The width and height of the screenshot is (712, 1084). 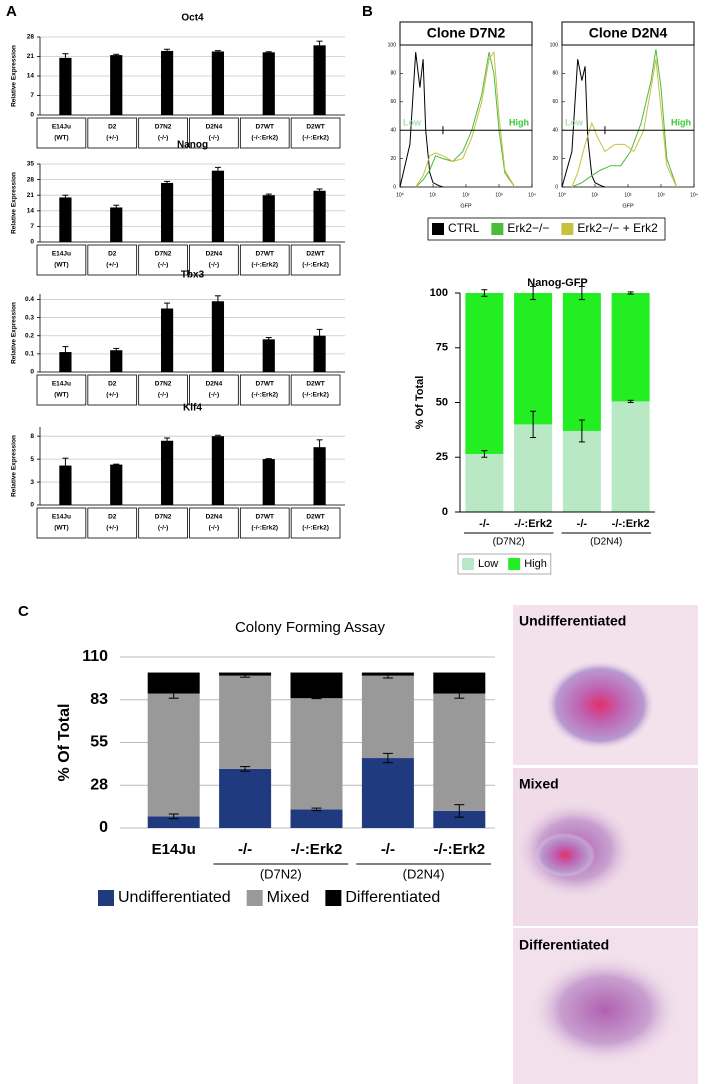 I want to click on x-tick-label: D7WT, so click(x=265, y=517).